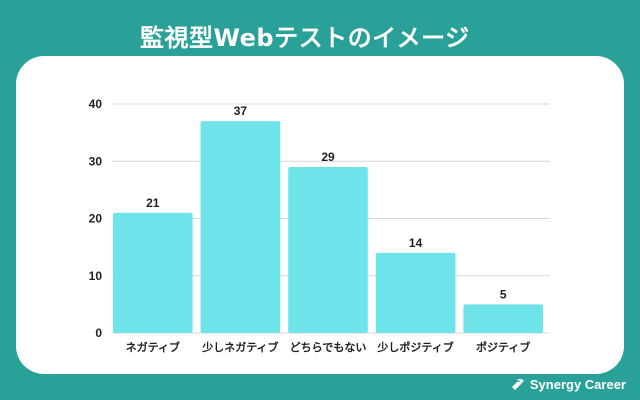 This screenshot has width=640, height=400. What do you see at coordinates (503, 347) in the screenshot?
I see `category-label: ポジティブ` at bounding box center [503, 347].